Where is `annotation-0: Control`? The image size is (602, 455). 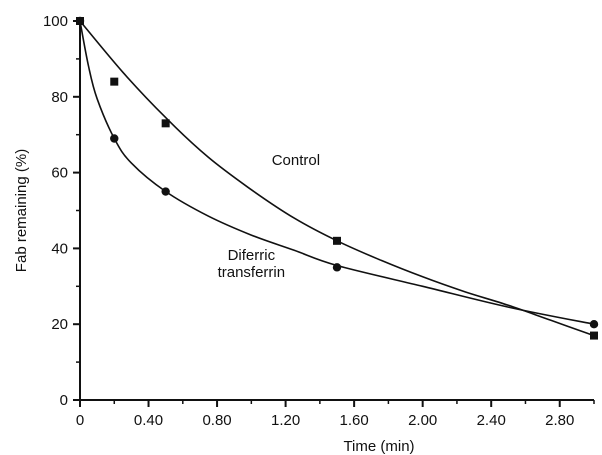
annotation-0: Control is located at coordinates (296, 160).